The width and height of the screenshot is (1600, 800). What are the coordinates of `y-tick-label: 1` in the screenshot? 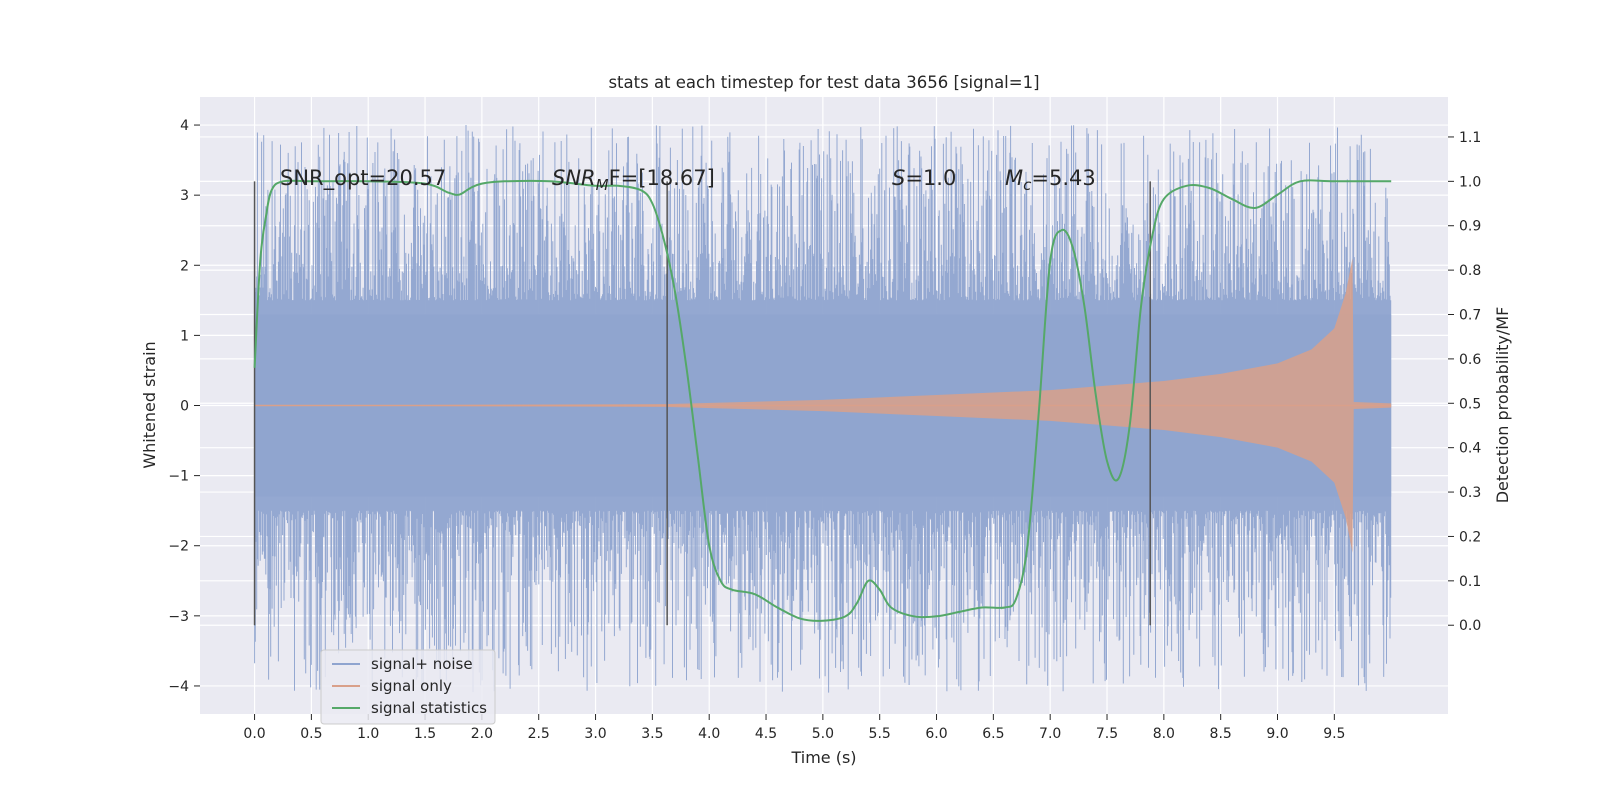 It's located at (184, 336).